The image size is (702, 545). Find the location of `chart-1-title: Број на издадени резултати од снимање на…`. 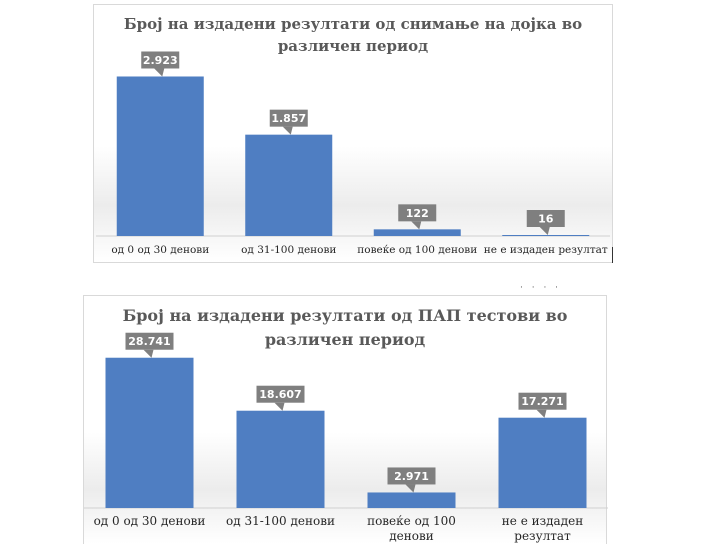

chart-1-title: Број на издадени резултати од снимање на… is located at coordinates (353, 35).